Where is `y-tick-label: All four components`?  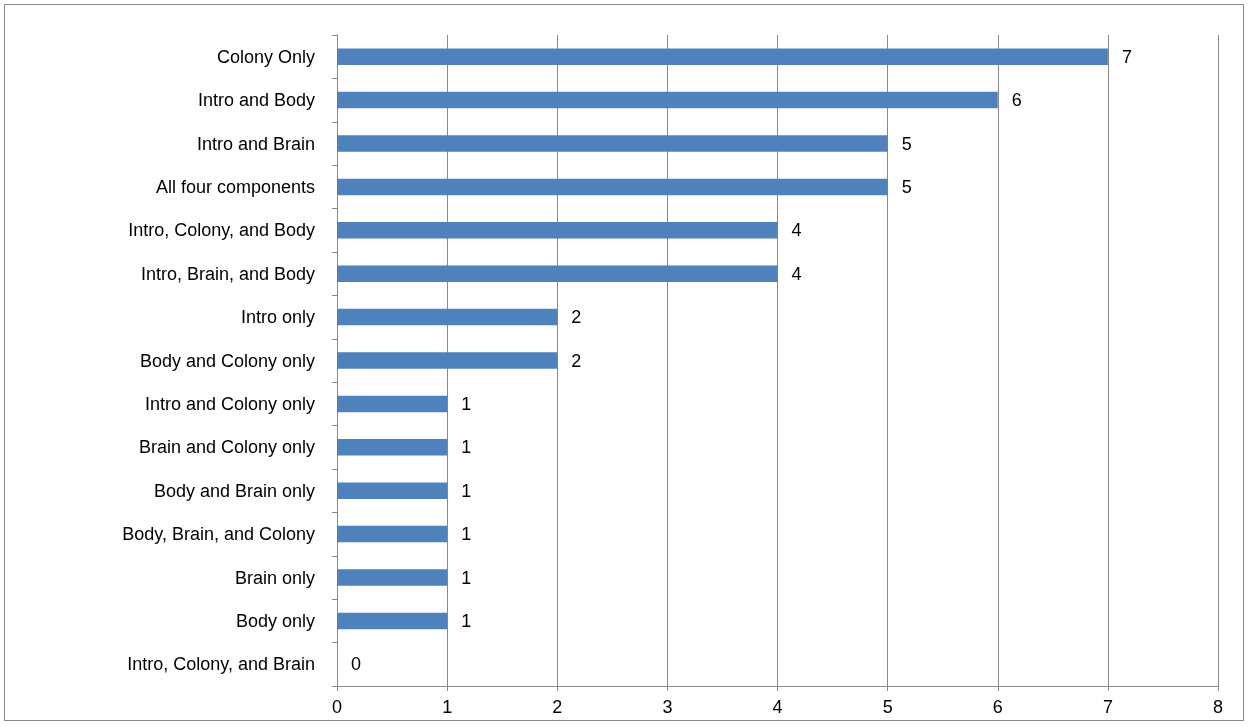 y-tick-label: All four components is located at coordinates (235, 186).